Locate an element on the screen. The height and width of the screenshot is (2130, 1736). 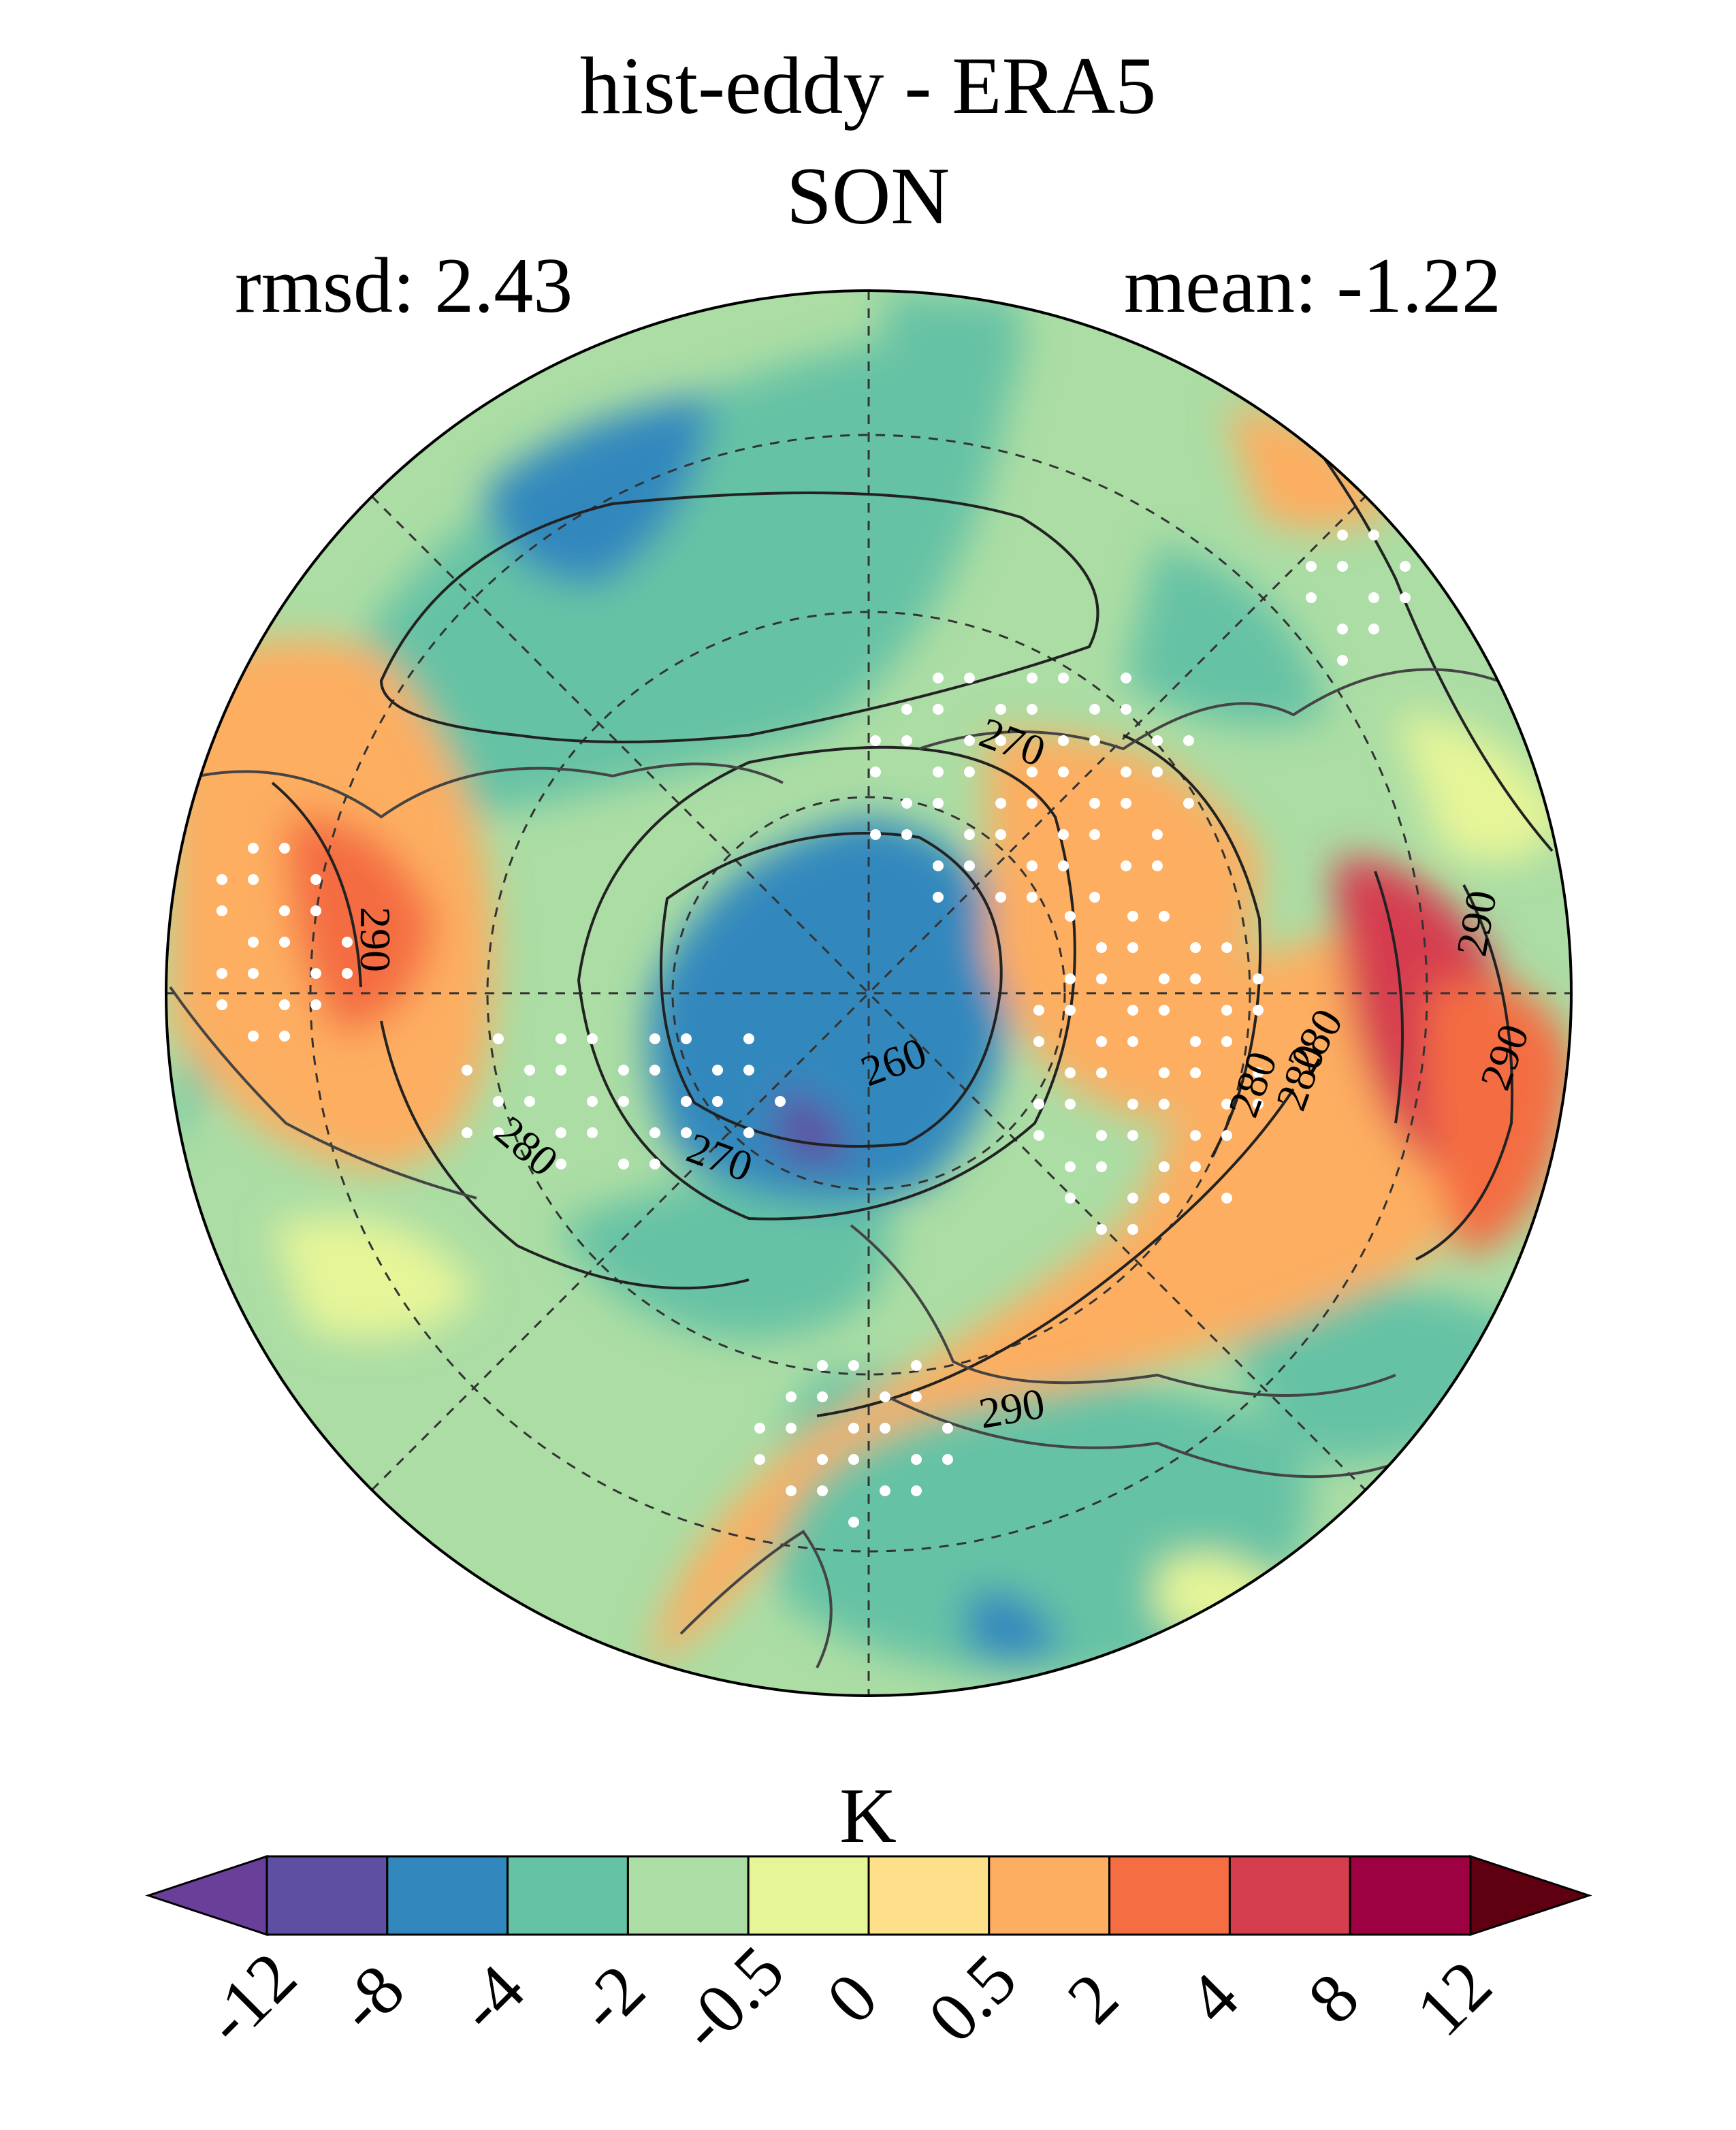
colorbar-tick-label: 4 is located at coordinates (1213, 1998).